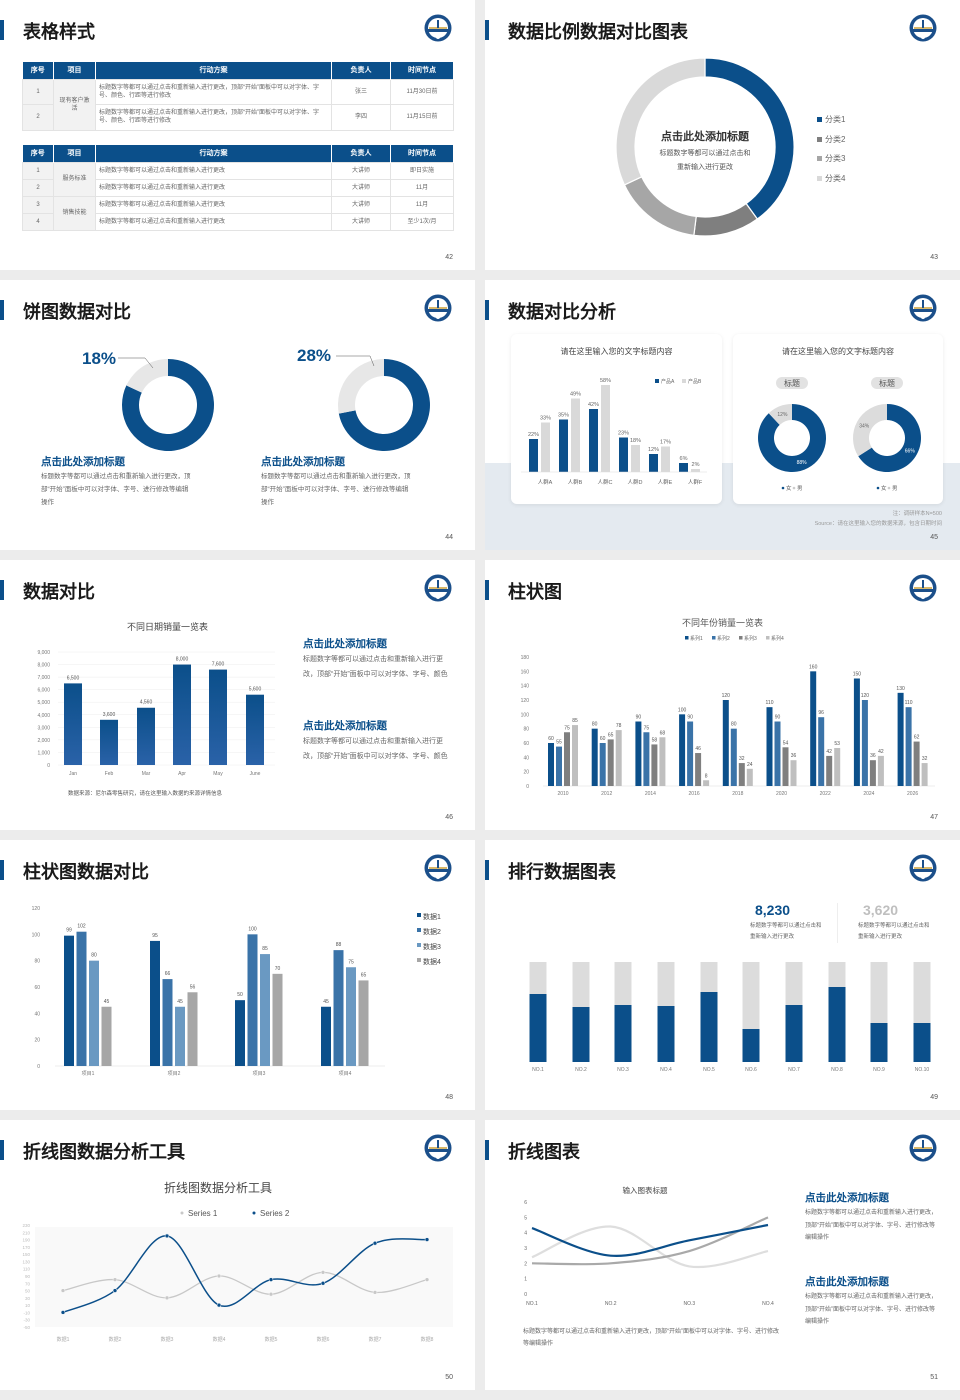 The image size is (960, 1400). I want to click on bar-value-label: 110, so click(909, 703).